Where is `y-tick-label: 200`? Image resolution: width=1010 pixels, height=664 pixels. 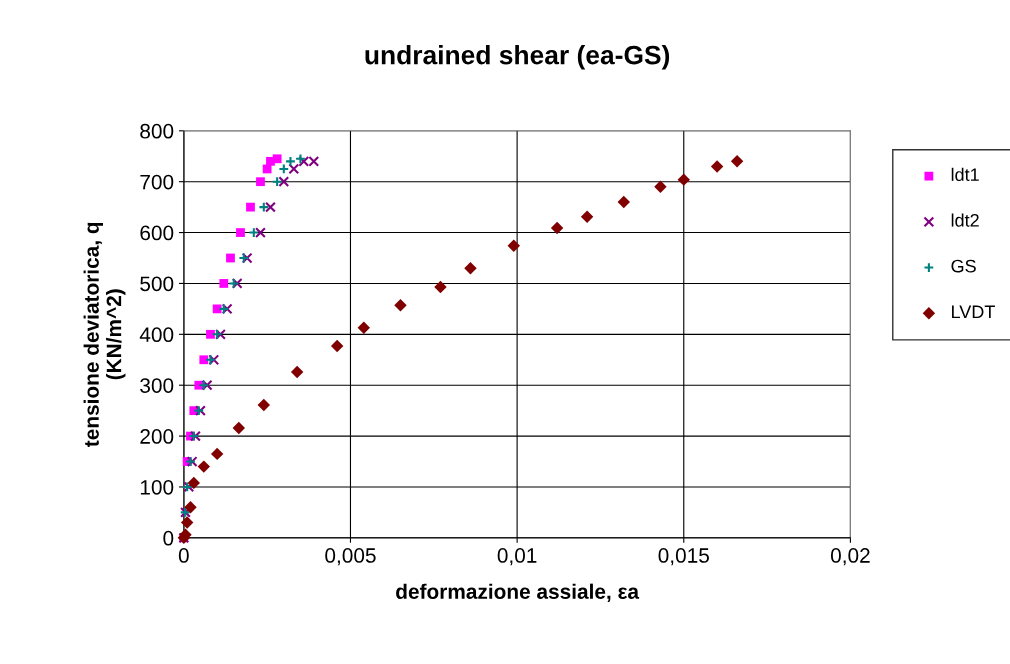
y-tick-label: 200 is located at coordinates (157, 436).